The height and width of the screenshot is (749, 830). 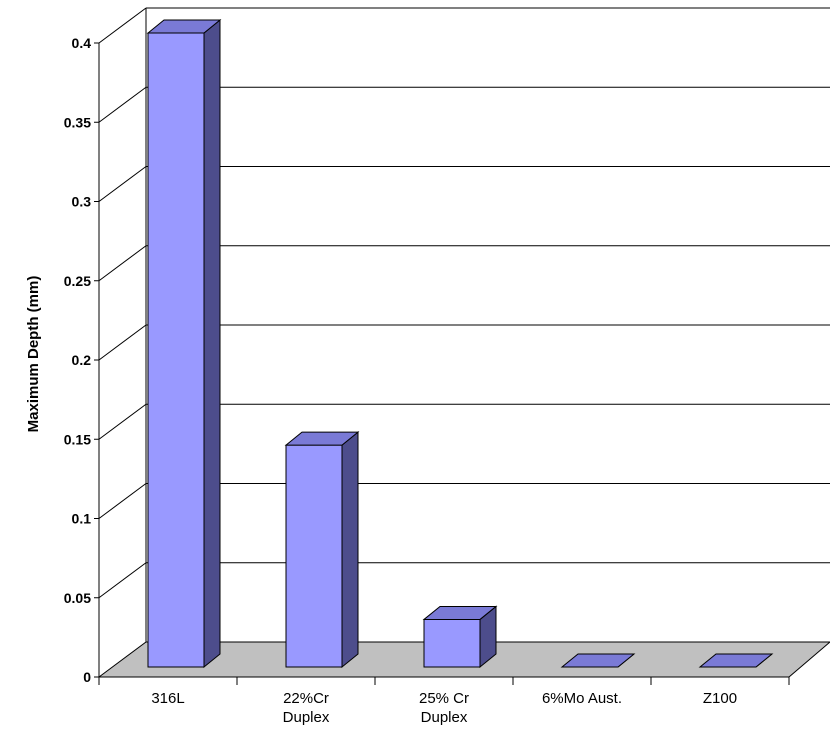 What do you see at coordinates (87, 677) in the screenshot?
I see `y-tick-label: 0` at bounding box center [87, 677].